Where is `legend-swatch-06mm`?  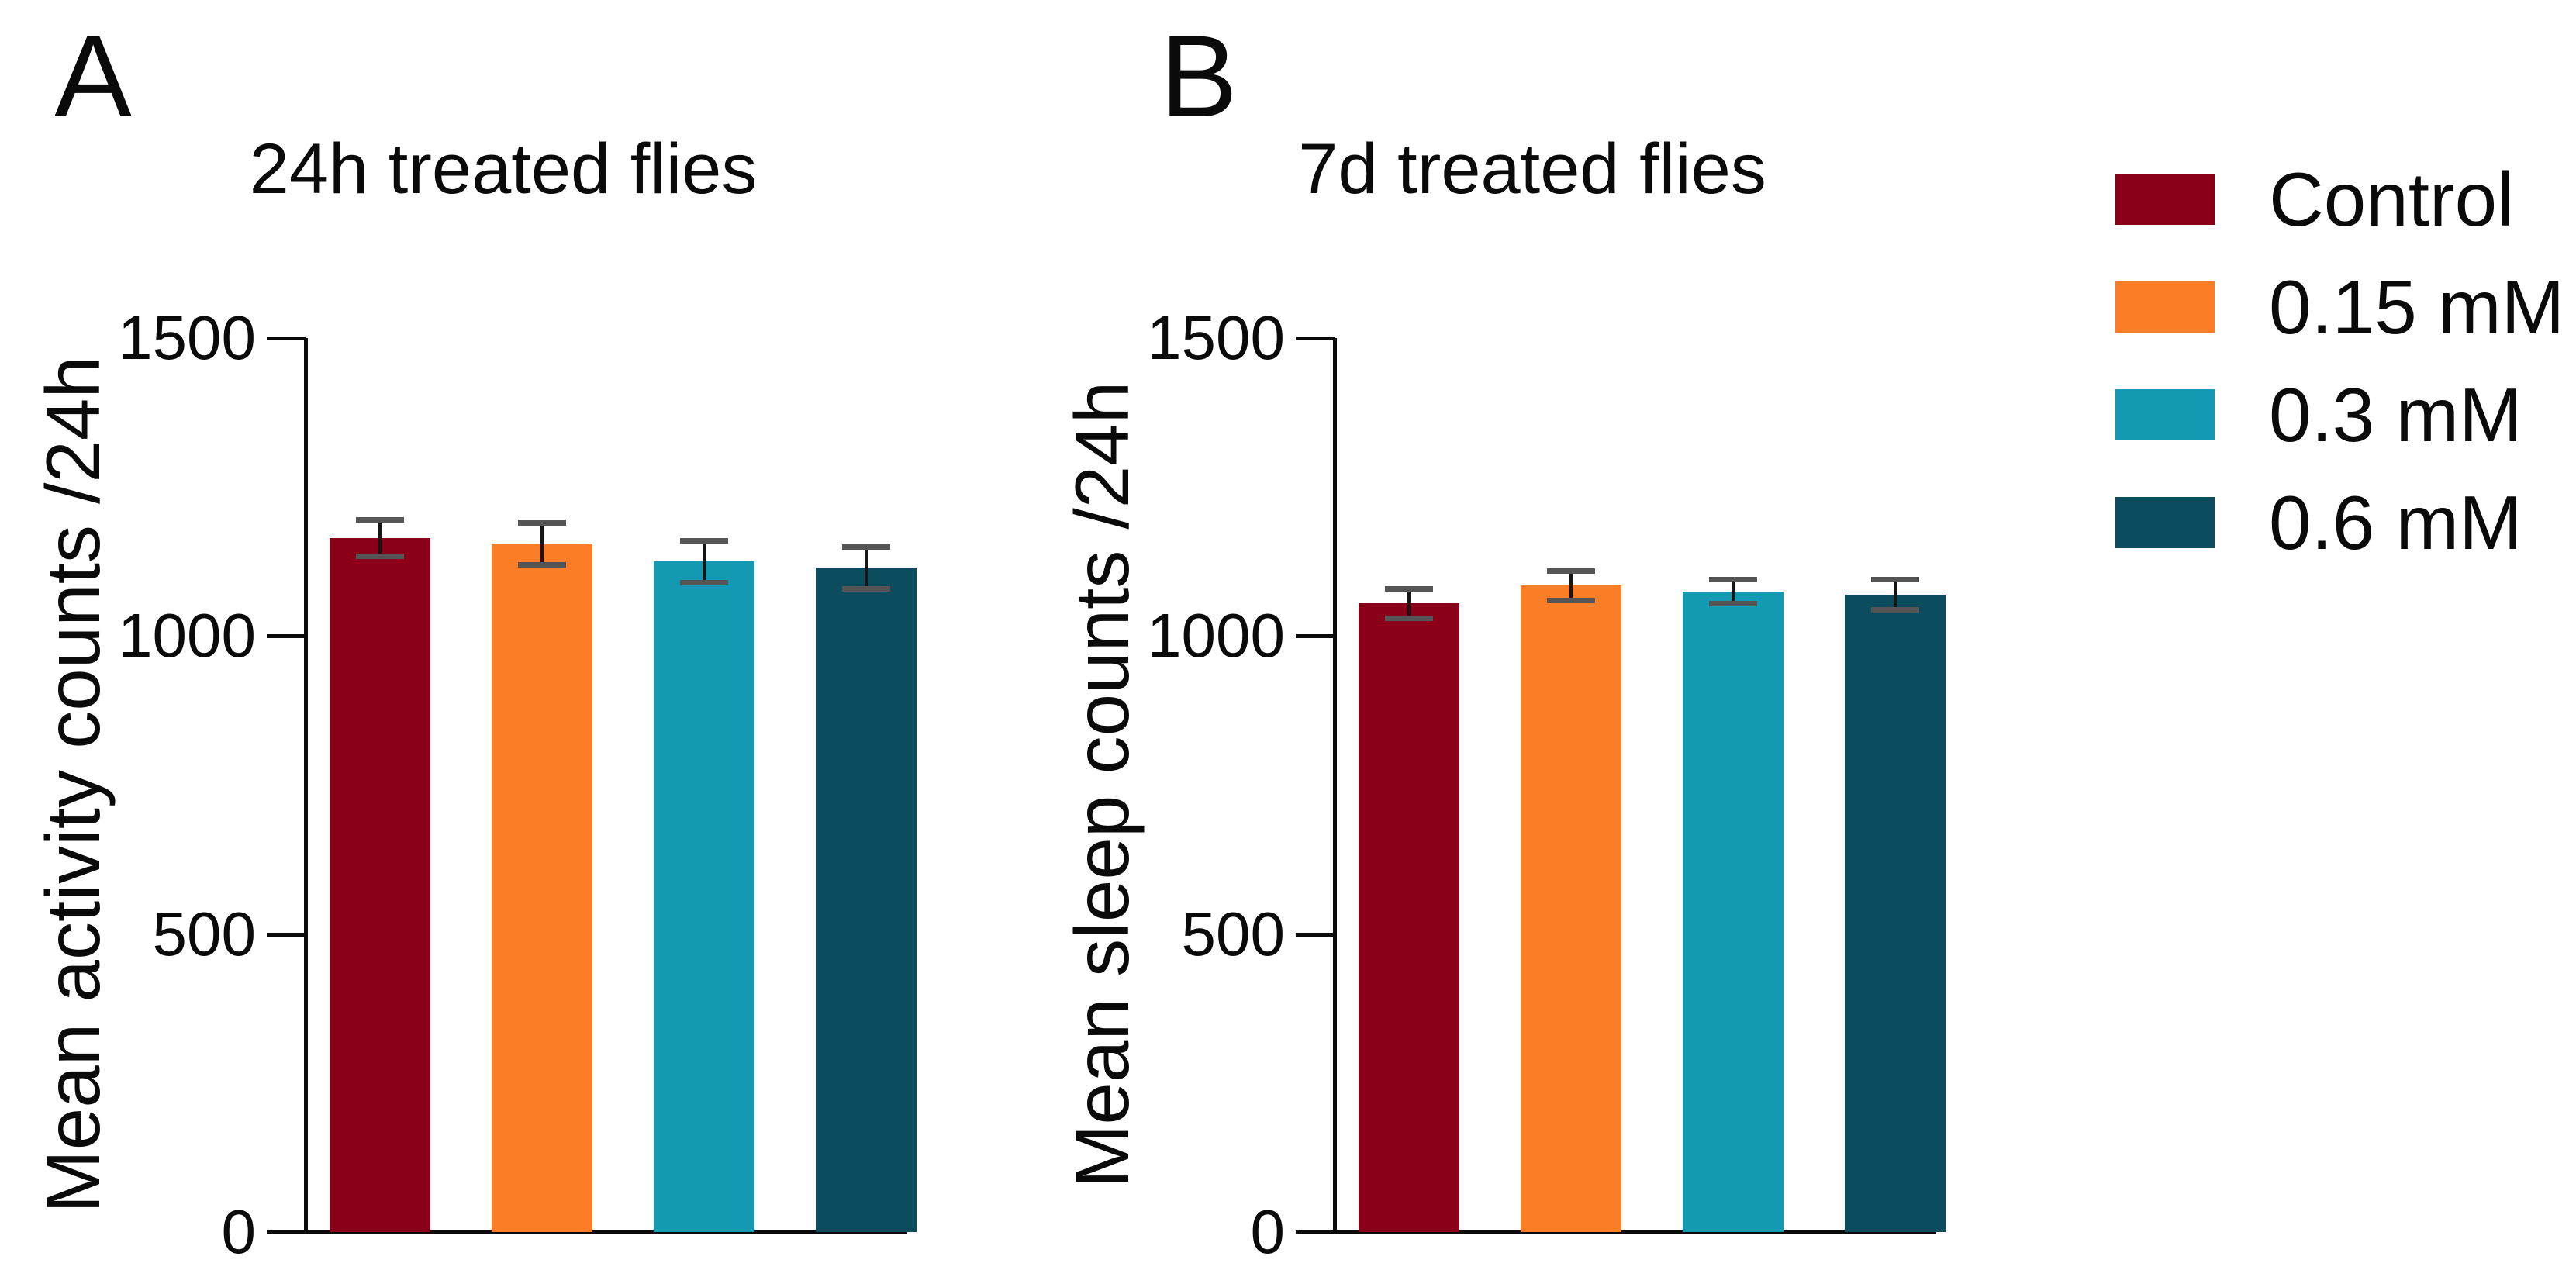
legend-swatch-06mm is located at coordinates (2165, 522).